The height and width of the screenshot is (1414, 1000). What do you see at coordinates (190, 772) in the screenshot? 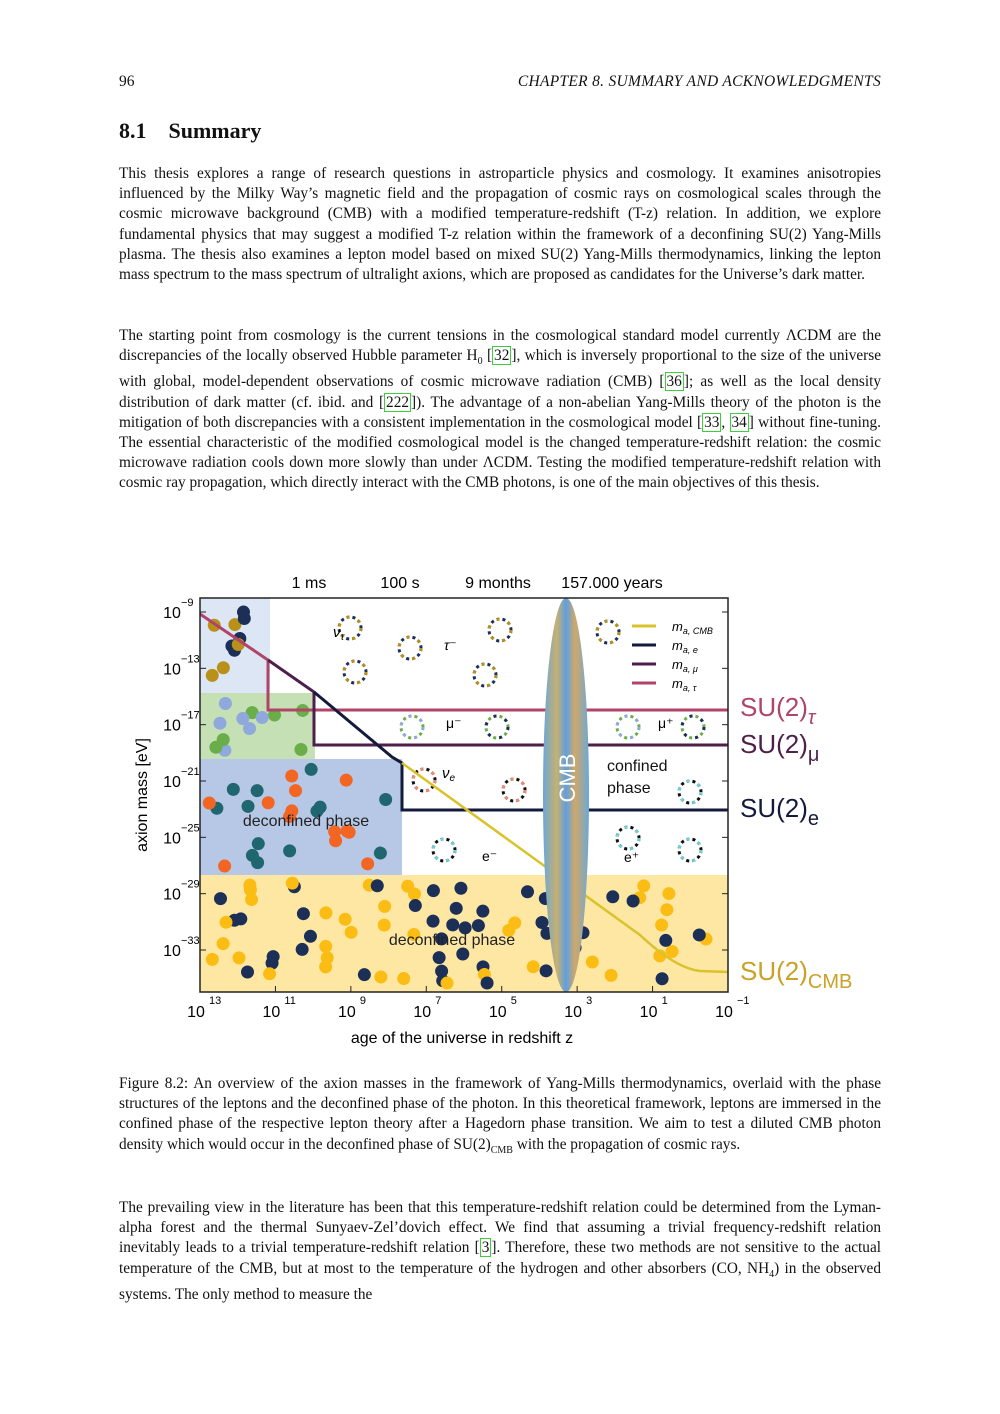
I see `y-tick-exponent: −21` at bounding box center [190, 772].